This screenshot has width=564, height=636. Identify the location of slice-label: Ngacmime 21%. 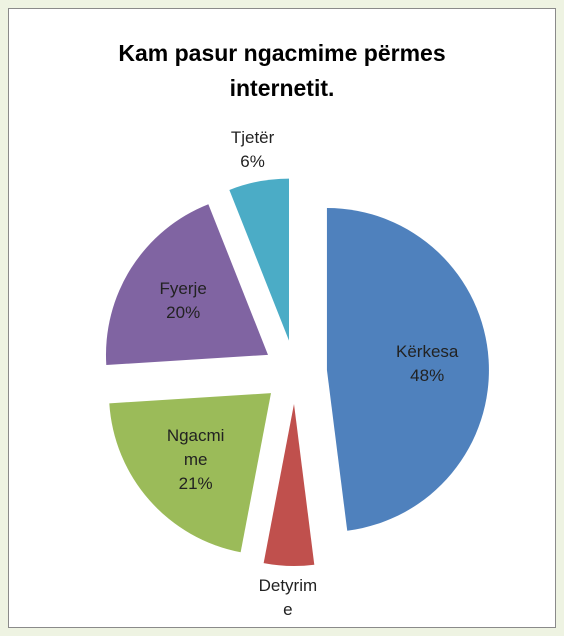
(196, 460).